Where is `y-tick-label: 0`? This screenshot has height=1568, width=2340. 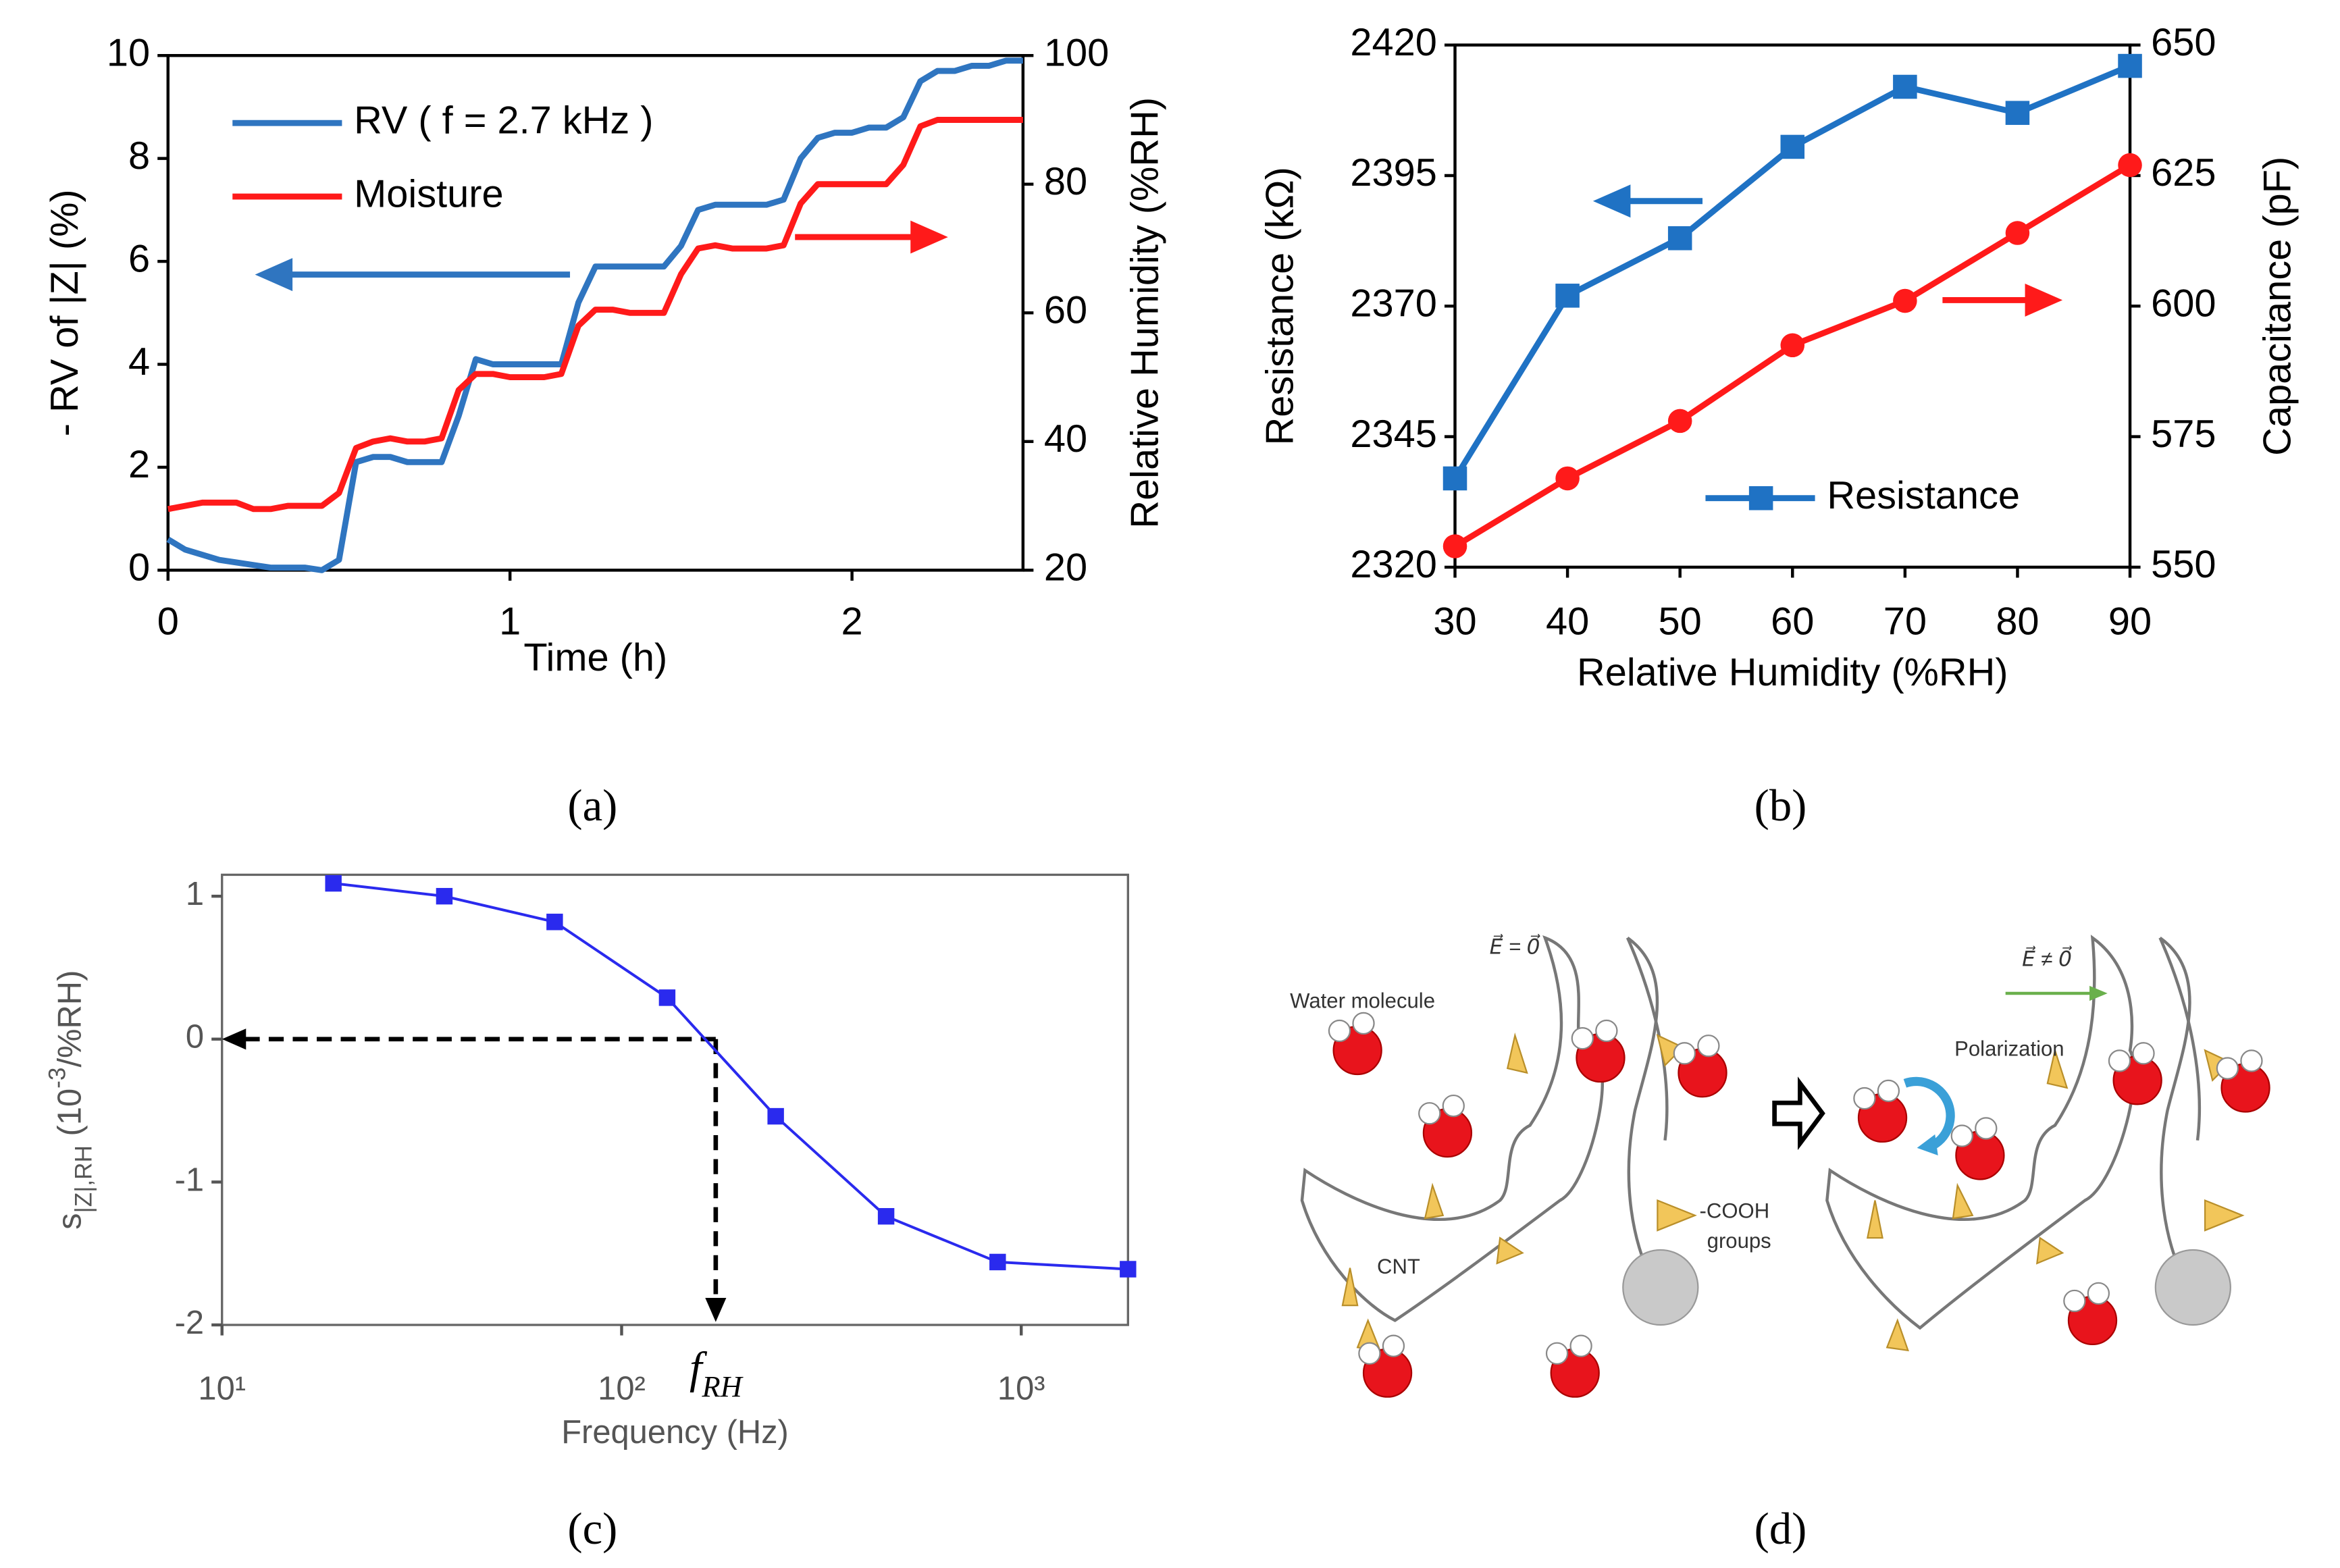
y-tick-label: 0 is located at coordinates (139, 568).